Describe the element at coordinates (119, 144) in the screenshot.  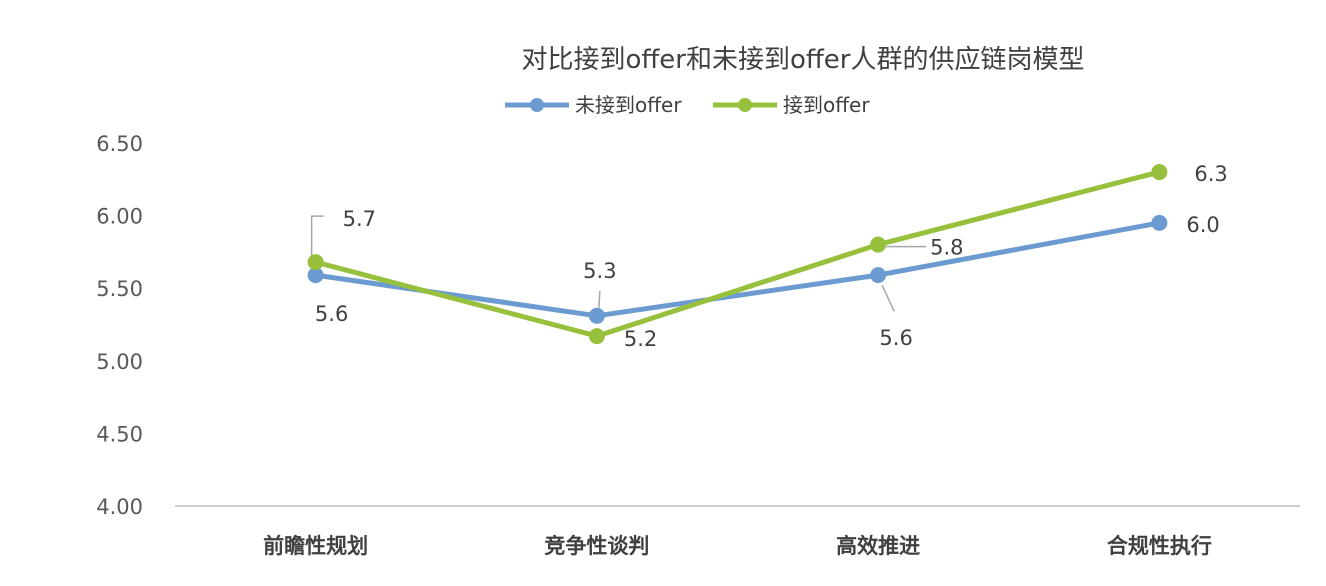
I see `y-tick-label: 6.50` at that location.